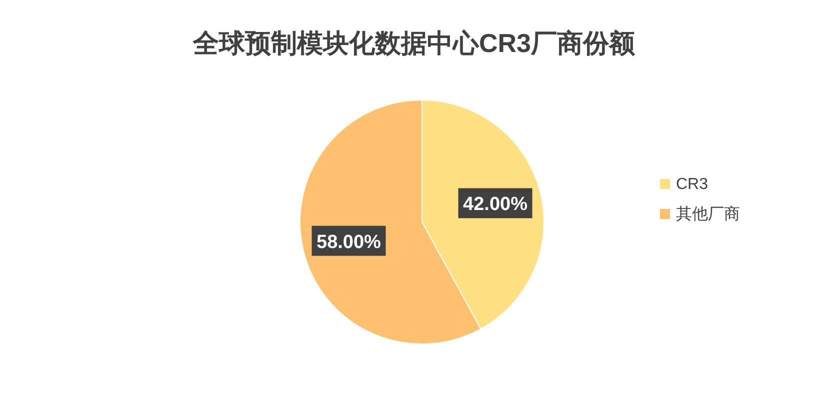 The width and height of the screenshot is (827, 413). Describe the element at coordinates (495, 205) in the screenshot. I see `data-label: 42.00%` at that location.